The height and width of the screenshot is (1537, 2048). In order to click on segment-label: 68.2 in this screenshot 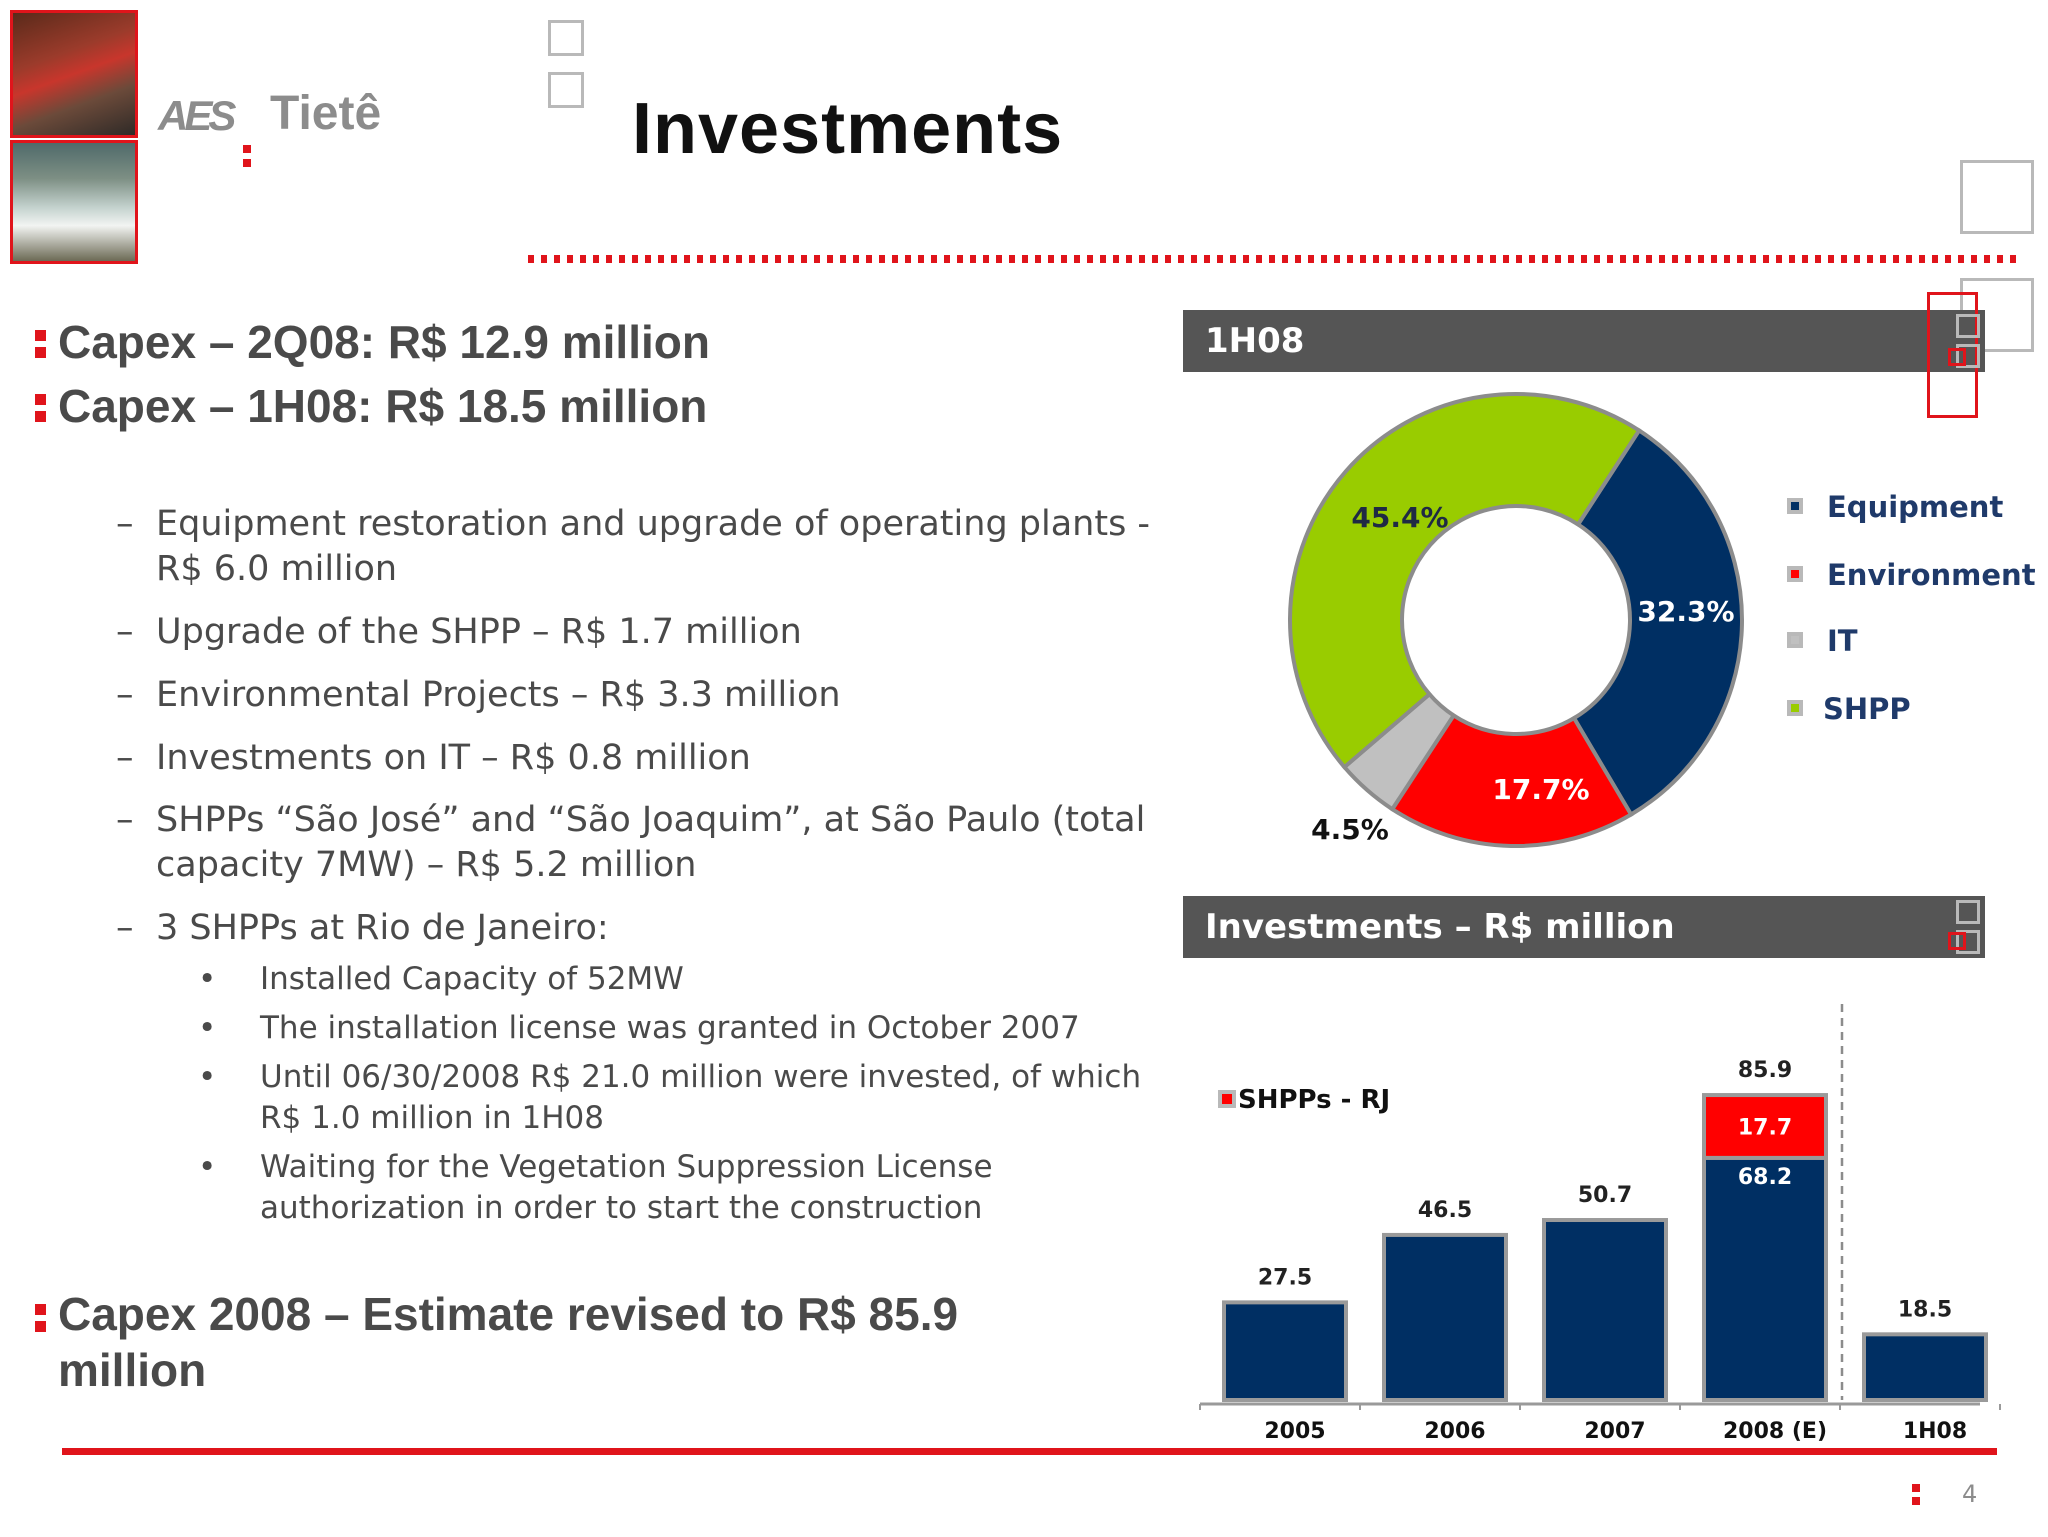, I will do `click(1765, 1177)`.